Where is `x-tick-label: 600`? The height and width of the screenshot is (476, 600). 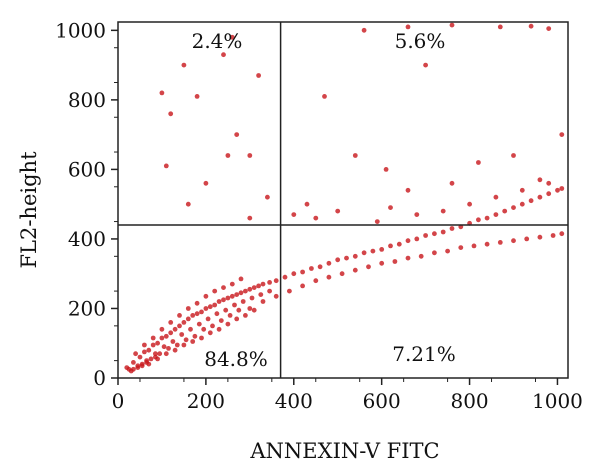 x-tick-label: 600 is located at coordinates (382, 401).